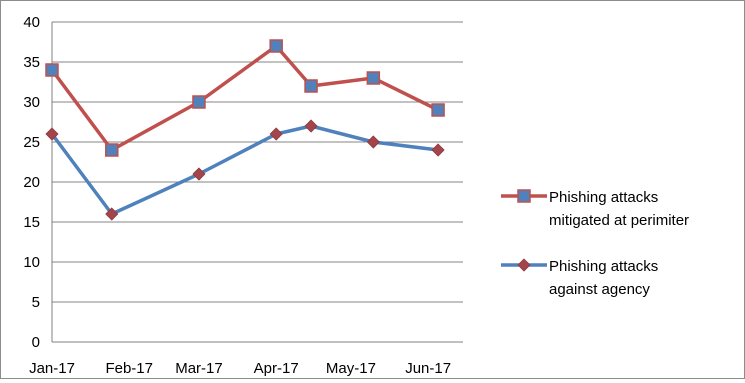 This screenshot has height=383, width=745. Describe the element at coordinates (619, 220) in the screenshot. I see `legend-label: mitigated at perimiter` at that location.